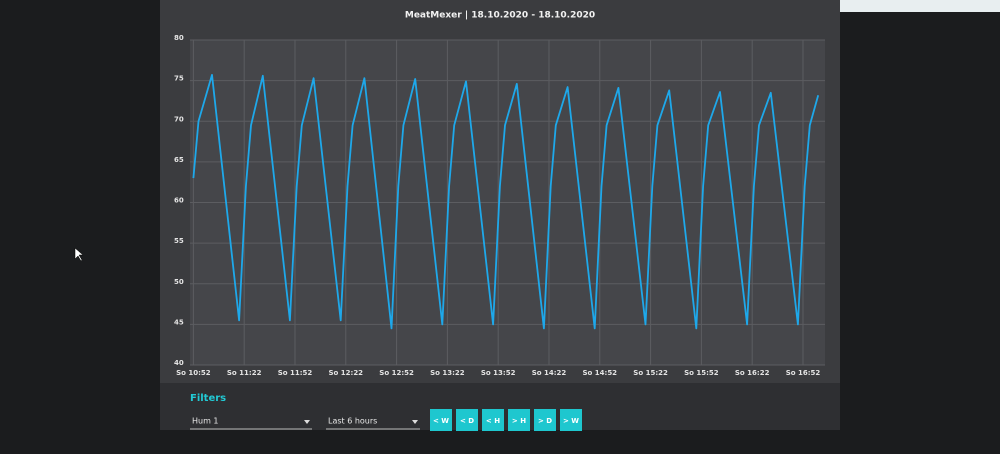 This screenshot has width=1000, height=454. I want to click on y-tick-label: 55, so click(179, 241).